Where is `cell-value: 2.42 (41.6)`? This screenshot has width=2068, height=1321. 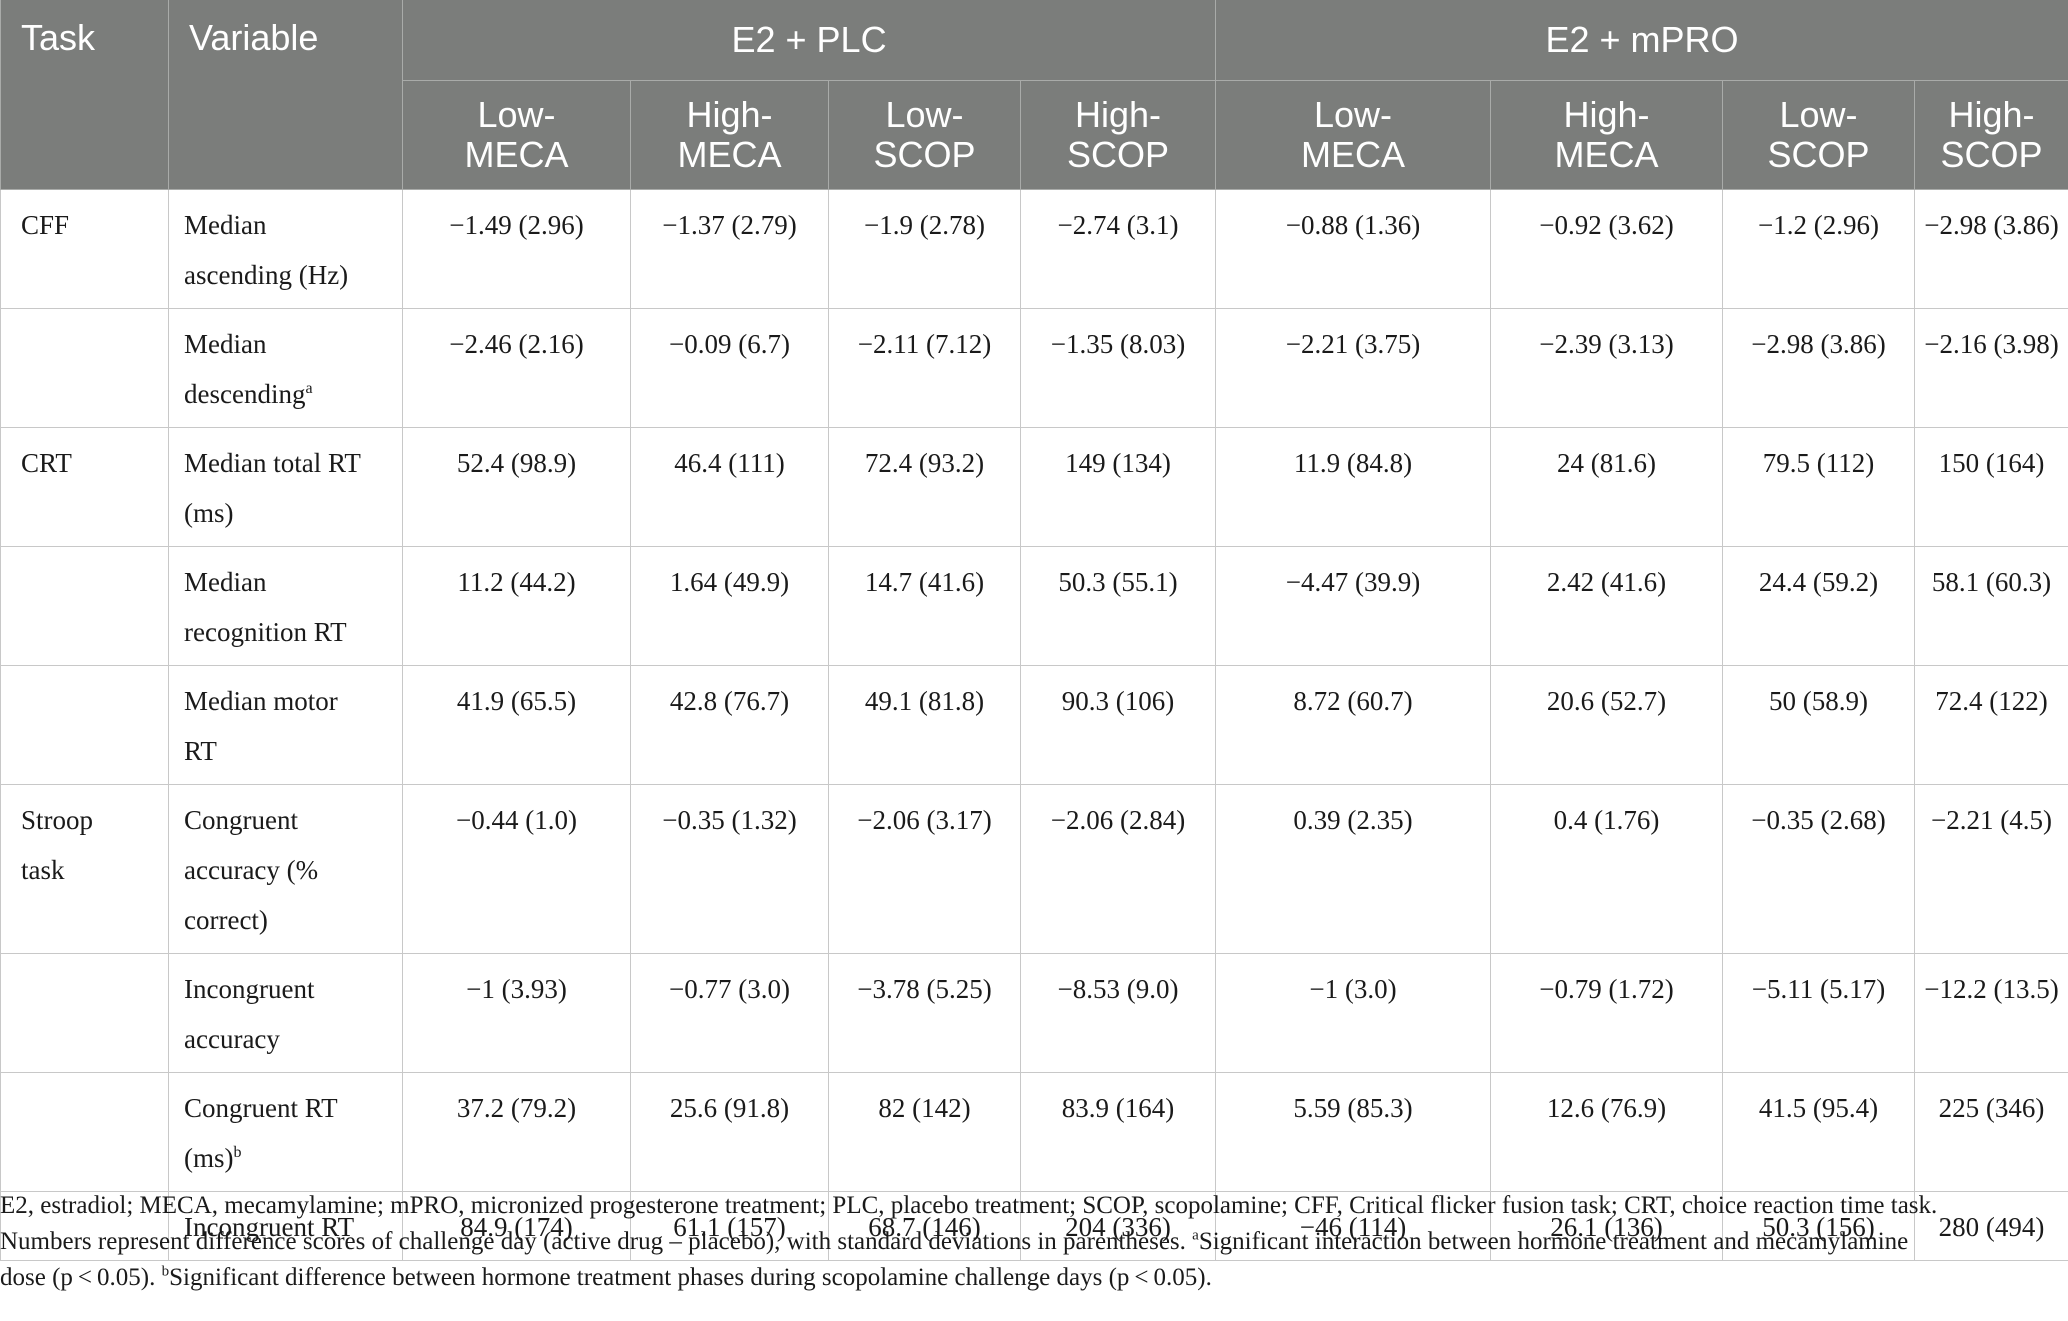 cell-value: 2.42 (41.6) is located at coordinates (1607, 606).